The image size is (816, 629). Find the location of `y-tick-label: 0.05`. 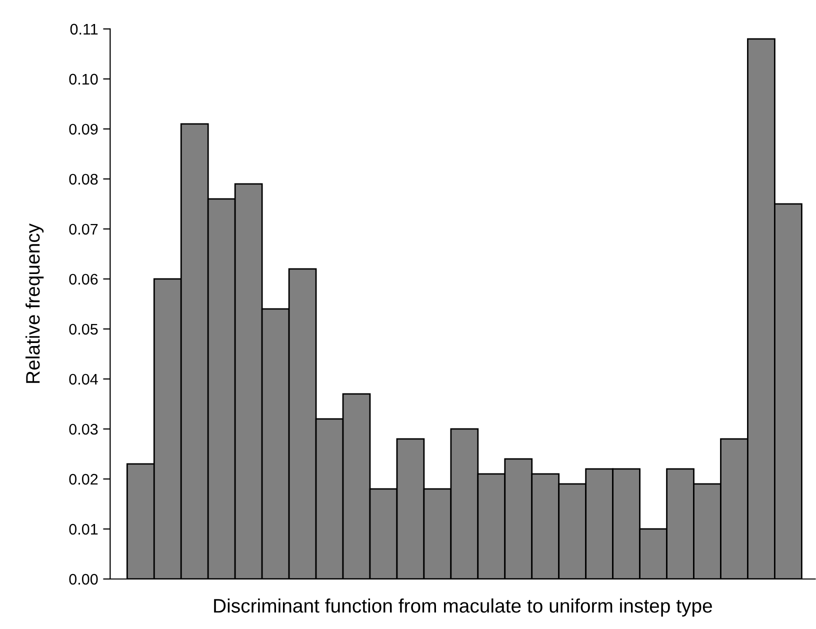

y-tick-label: 0.05 is located at coordinates (83, 329).